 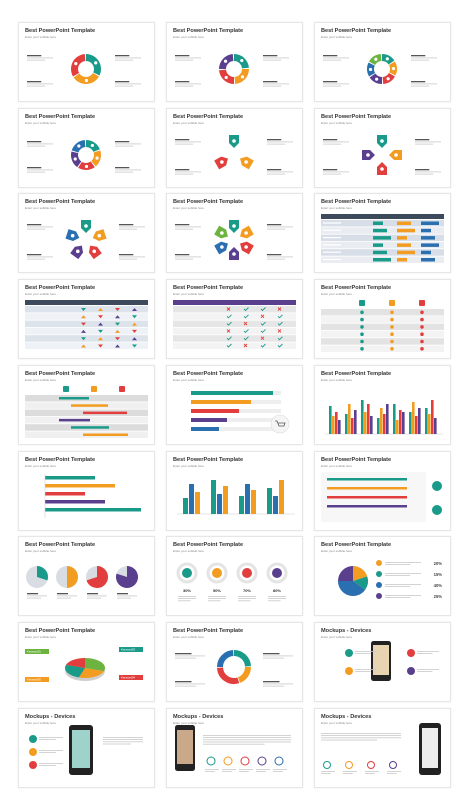 I want to click on leaf-icon, so click(x=96, y=63).